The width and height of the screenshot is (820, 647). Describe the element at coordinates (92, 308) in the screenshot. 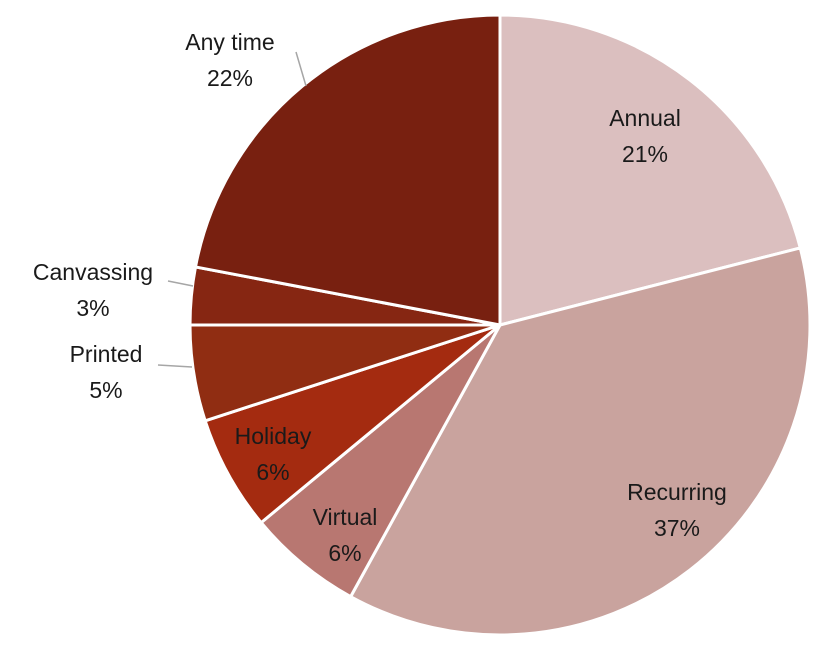

I see `slice-value: 3%` at that location.